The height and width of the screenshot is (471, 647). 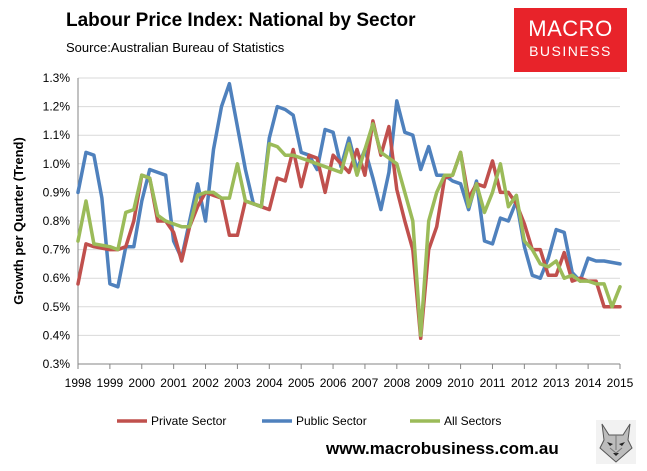 I want to click on y-tick-label: 0.4%, so click(x=57, y=335).